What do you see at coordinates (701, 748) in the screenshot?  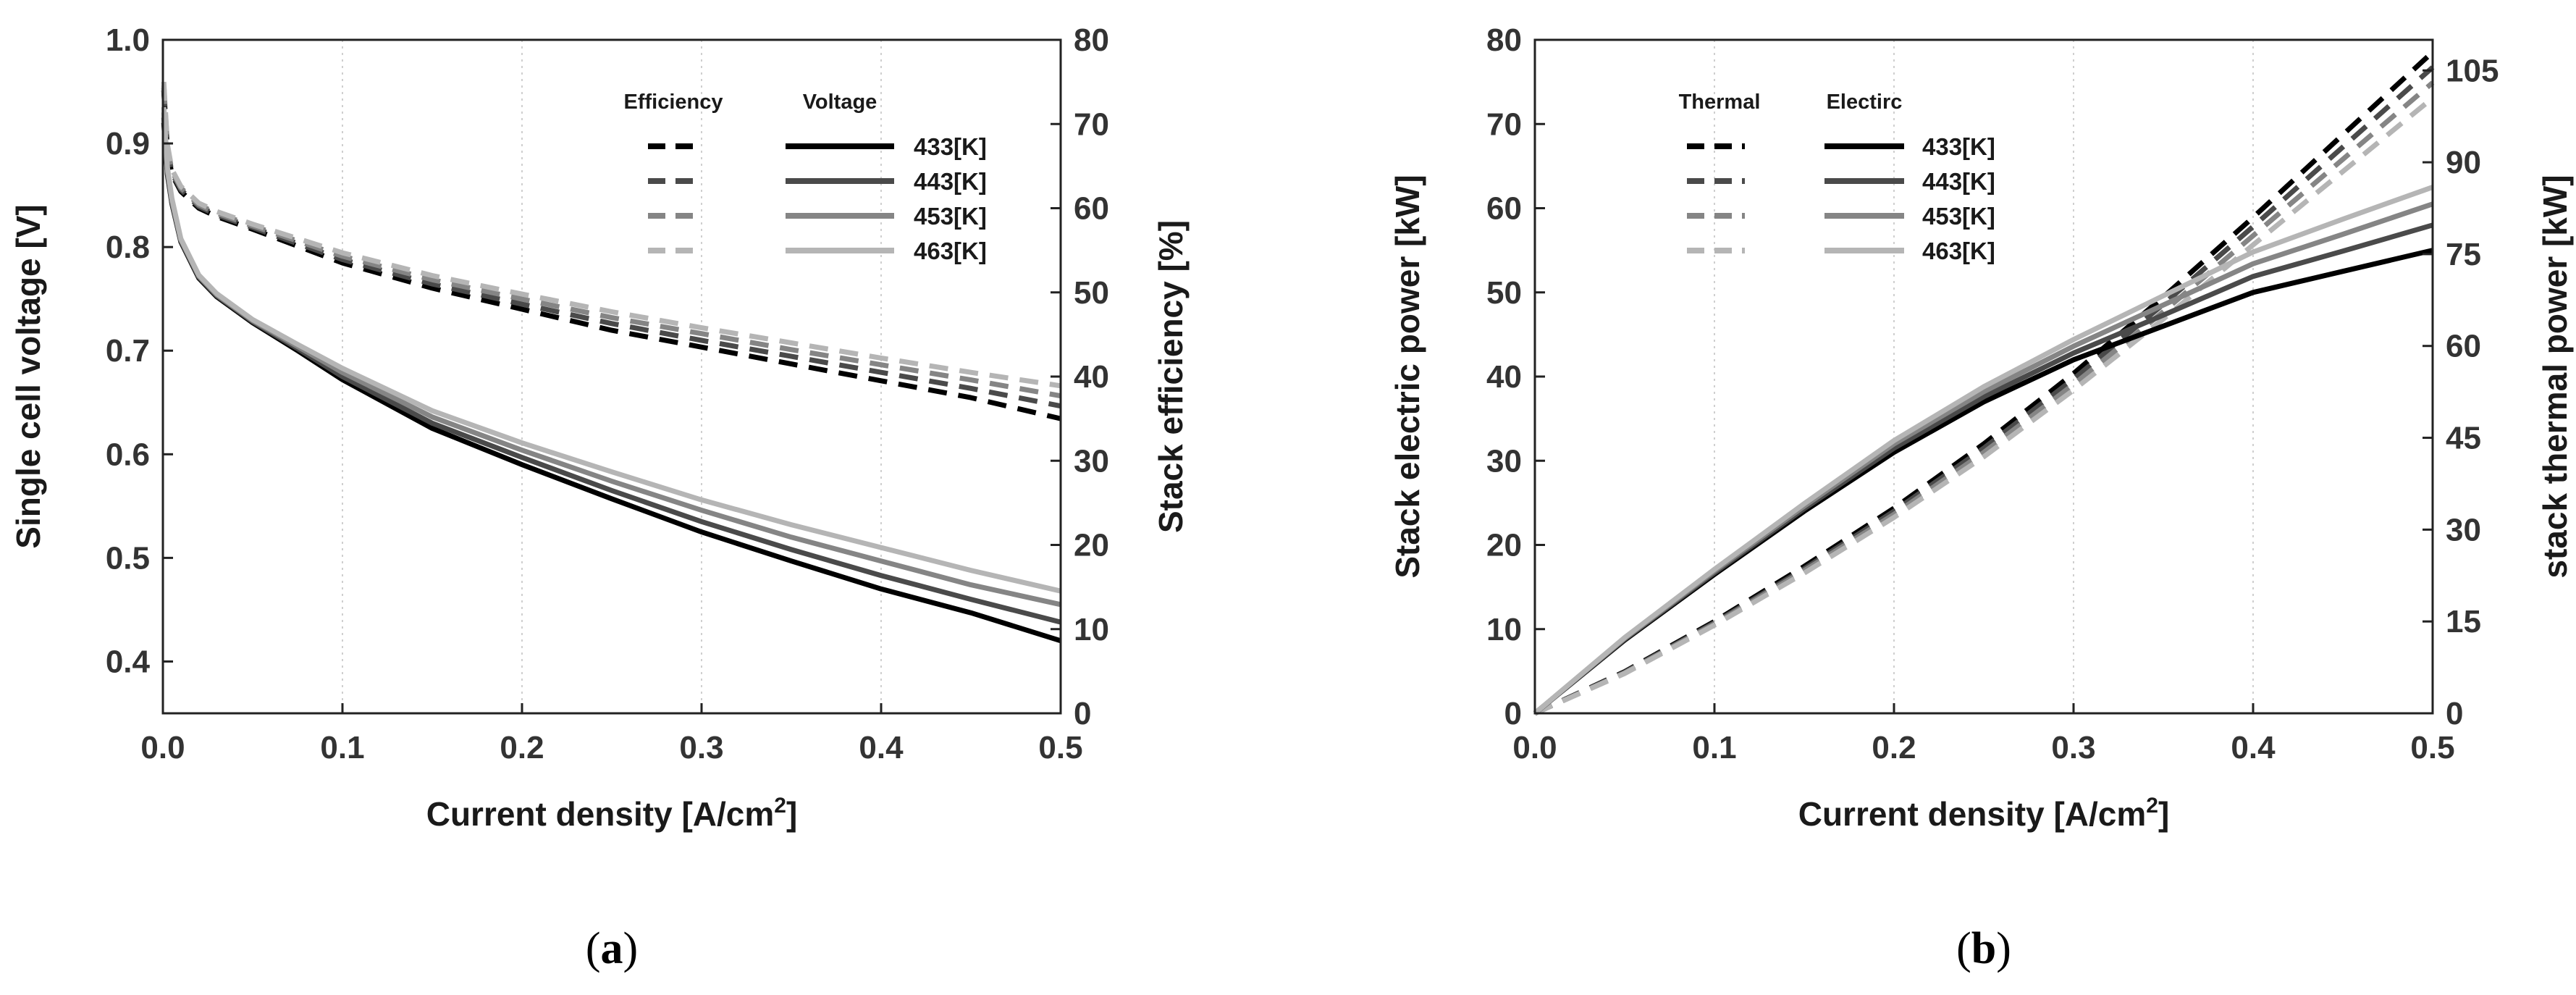 I see `chart-a-x-tick-label: 0.3` at bounding box center [701, 748].